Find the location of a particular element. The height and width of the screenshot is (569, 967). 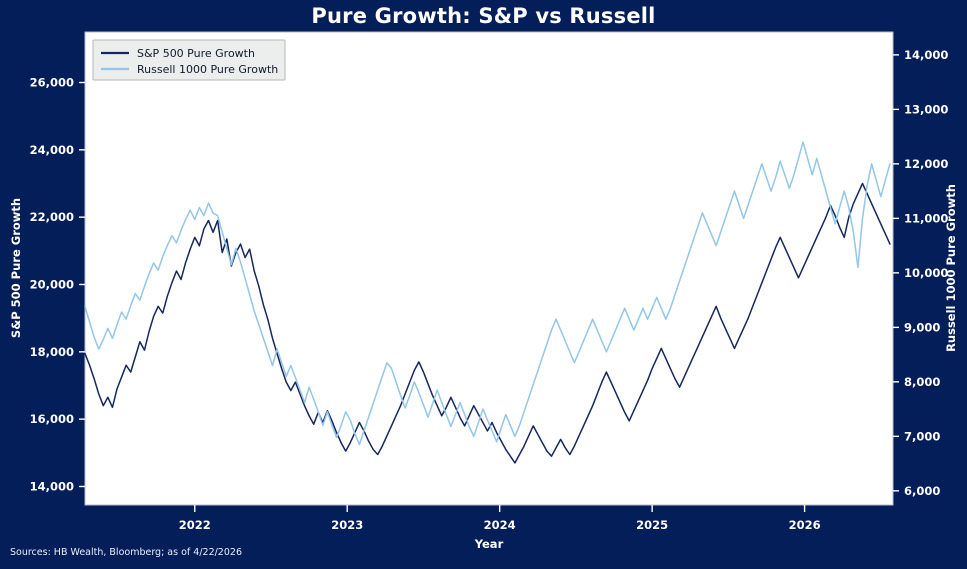

x-tick-label: 2022 is located at coordinates (195, 525).